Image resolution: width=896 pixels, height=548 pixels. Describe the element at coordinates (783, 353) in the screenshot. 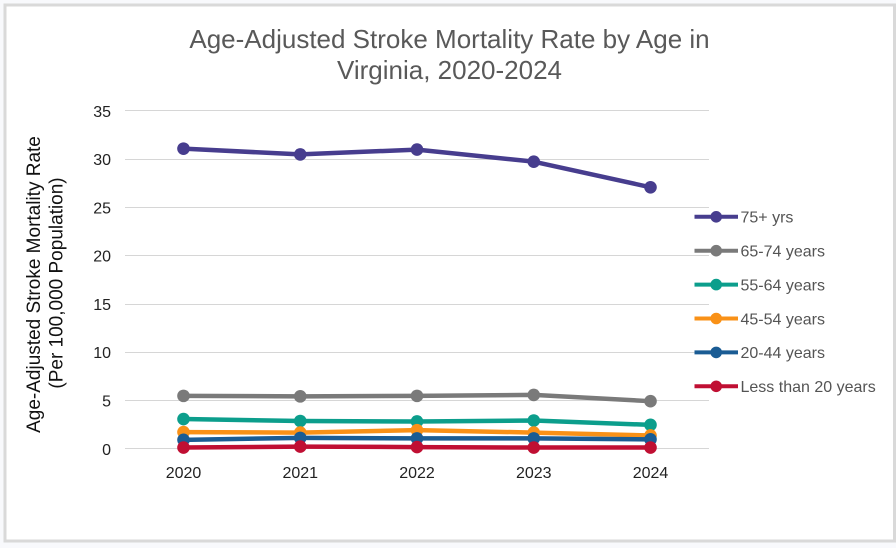

I see `svg-text: 20-44 years` at that location.